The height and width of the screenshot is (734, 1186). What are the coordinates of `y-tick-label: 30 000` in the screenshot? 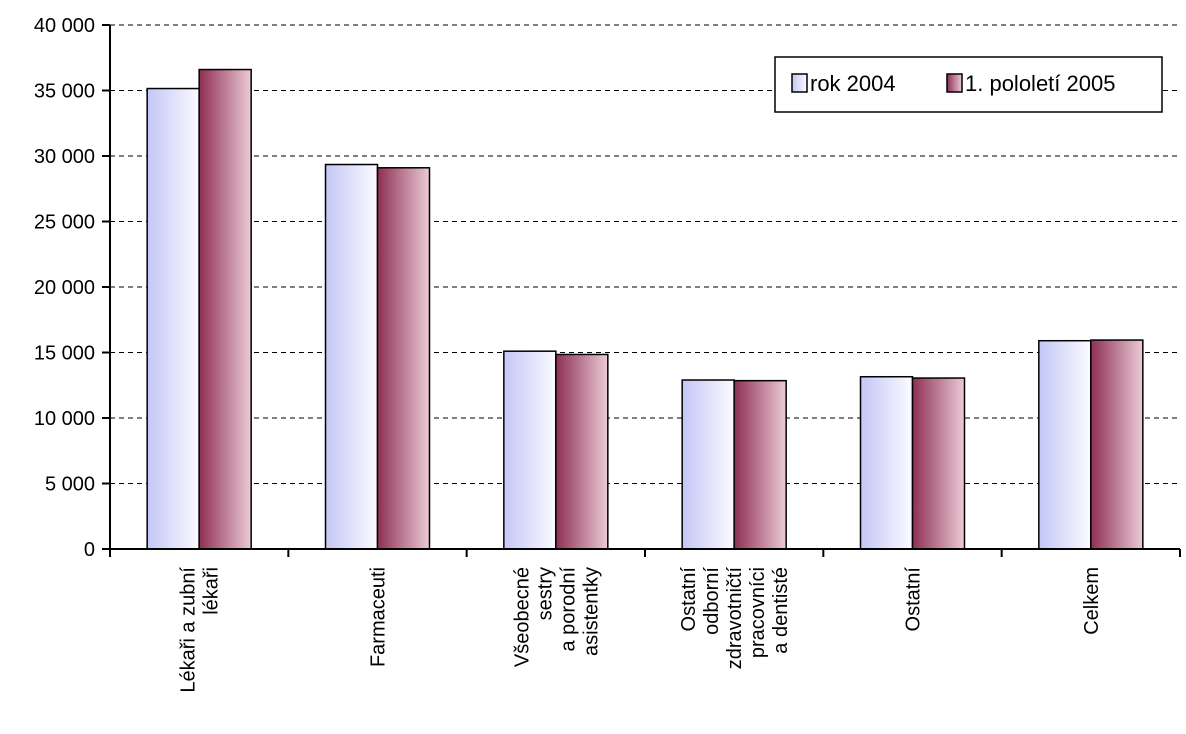 It's located at (64, 157).